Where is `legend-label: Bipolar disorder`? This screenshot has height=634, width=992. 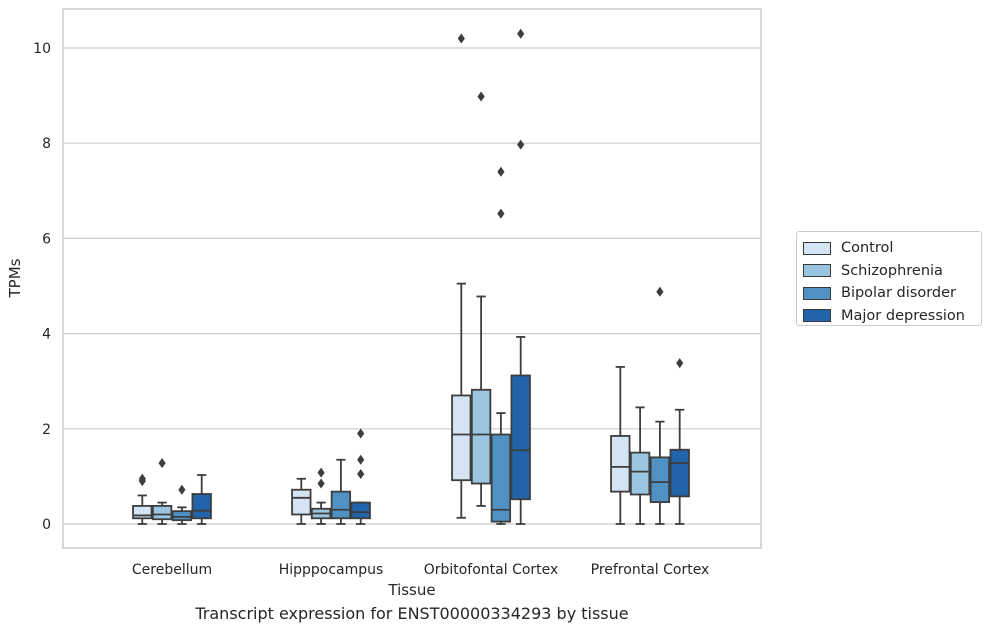
legend-label: Bipolar disorder is located at coordinates (898, 293).